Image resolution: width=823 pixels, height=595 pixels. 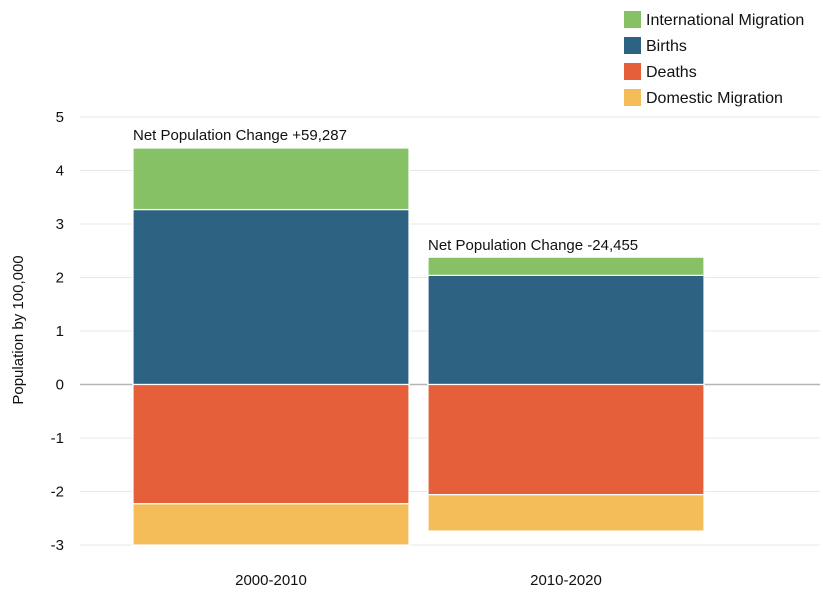 What do you see at coordinates (60, 385) in the screenshot?
I see `y-tick-label: 0` at bounding box center [60, 385].